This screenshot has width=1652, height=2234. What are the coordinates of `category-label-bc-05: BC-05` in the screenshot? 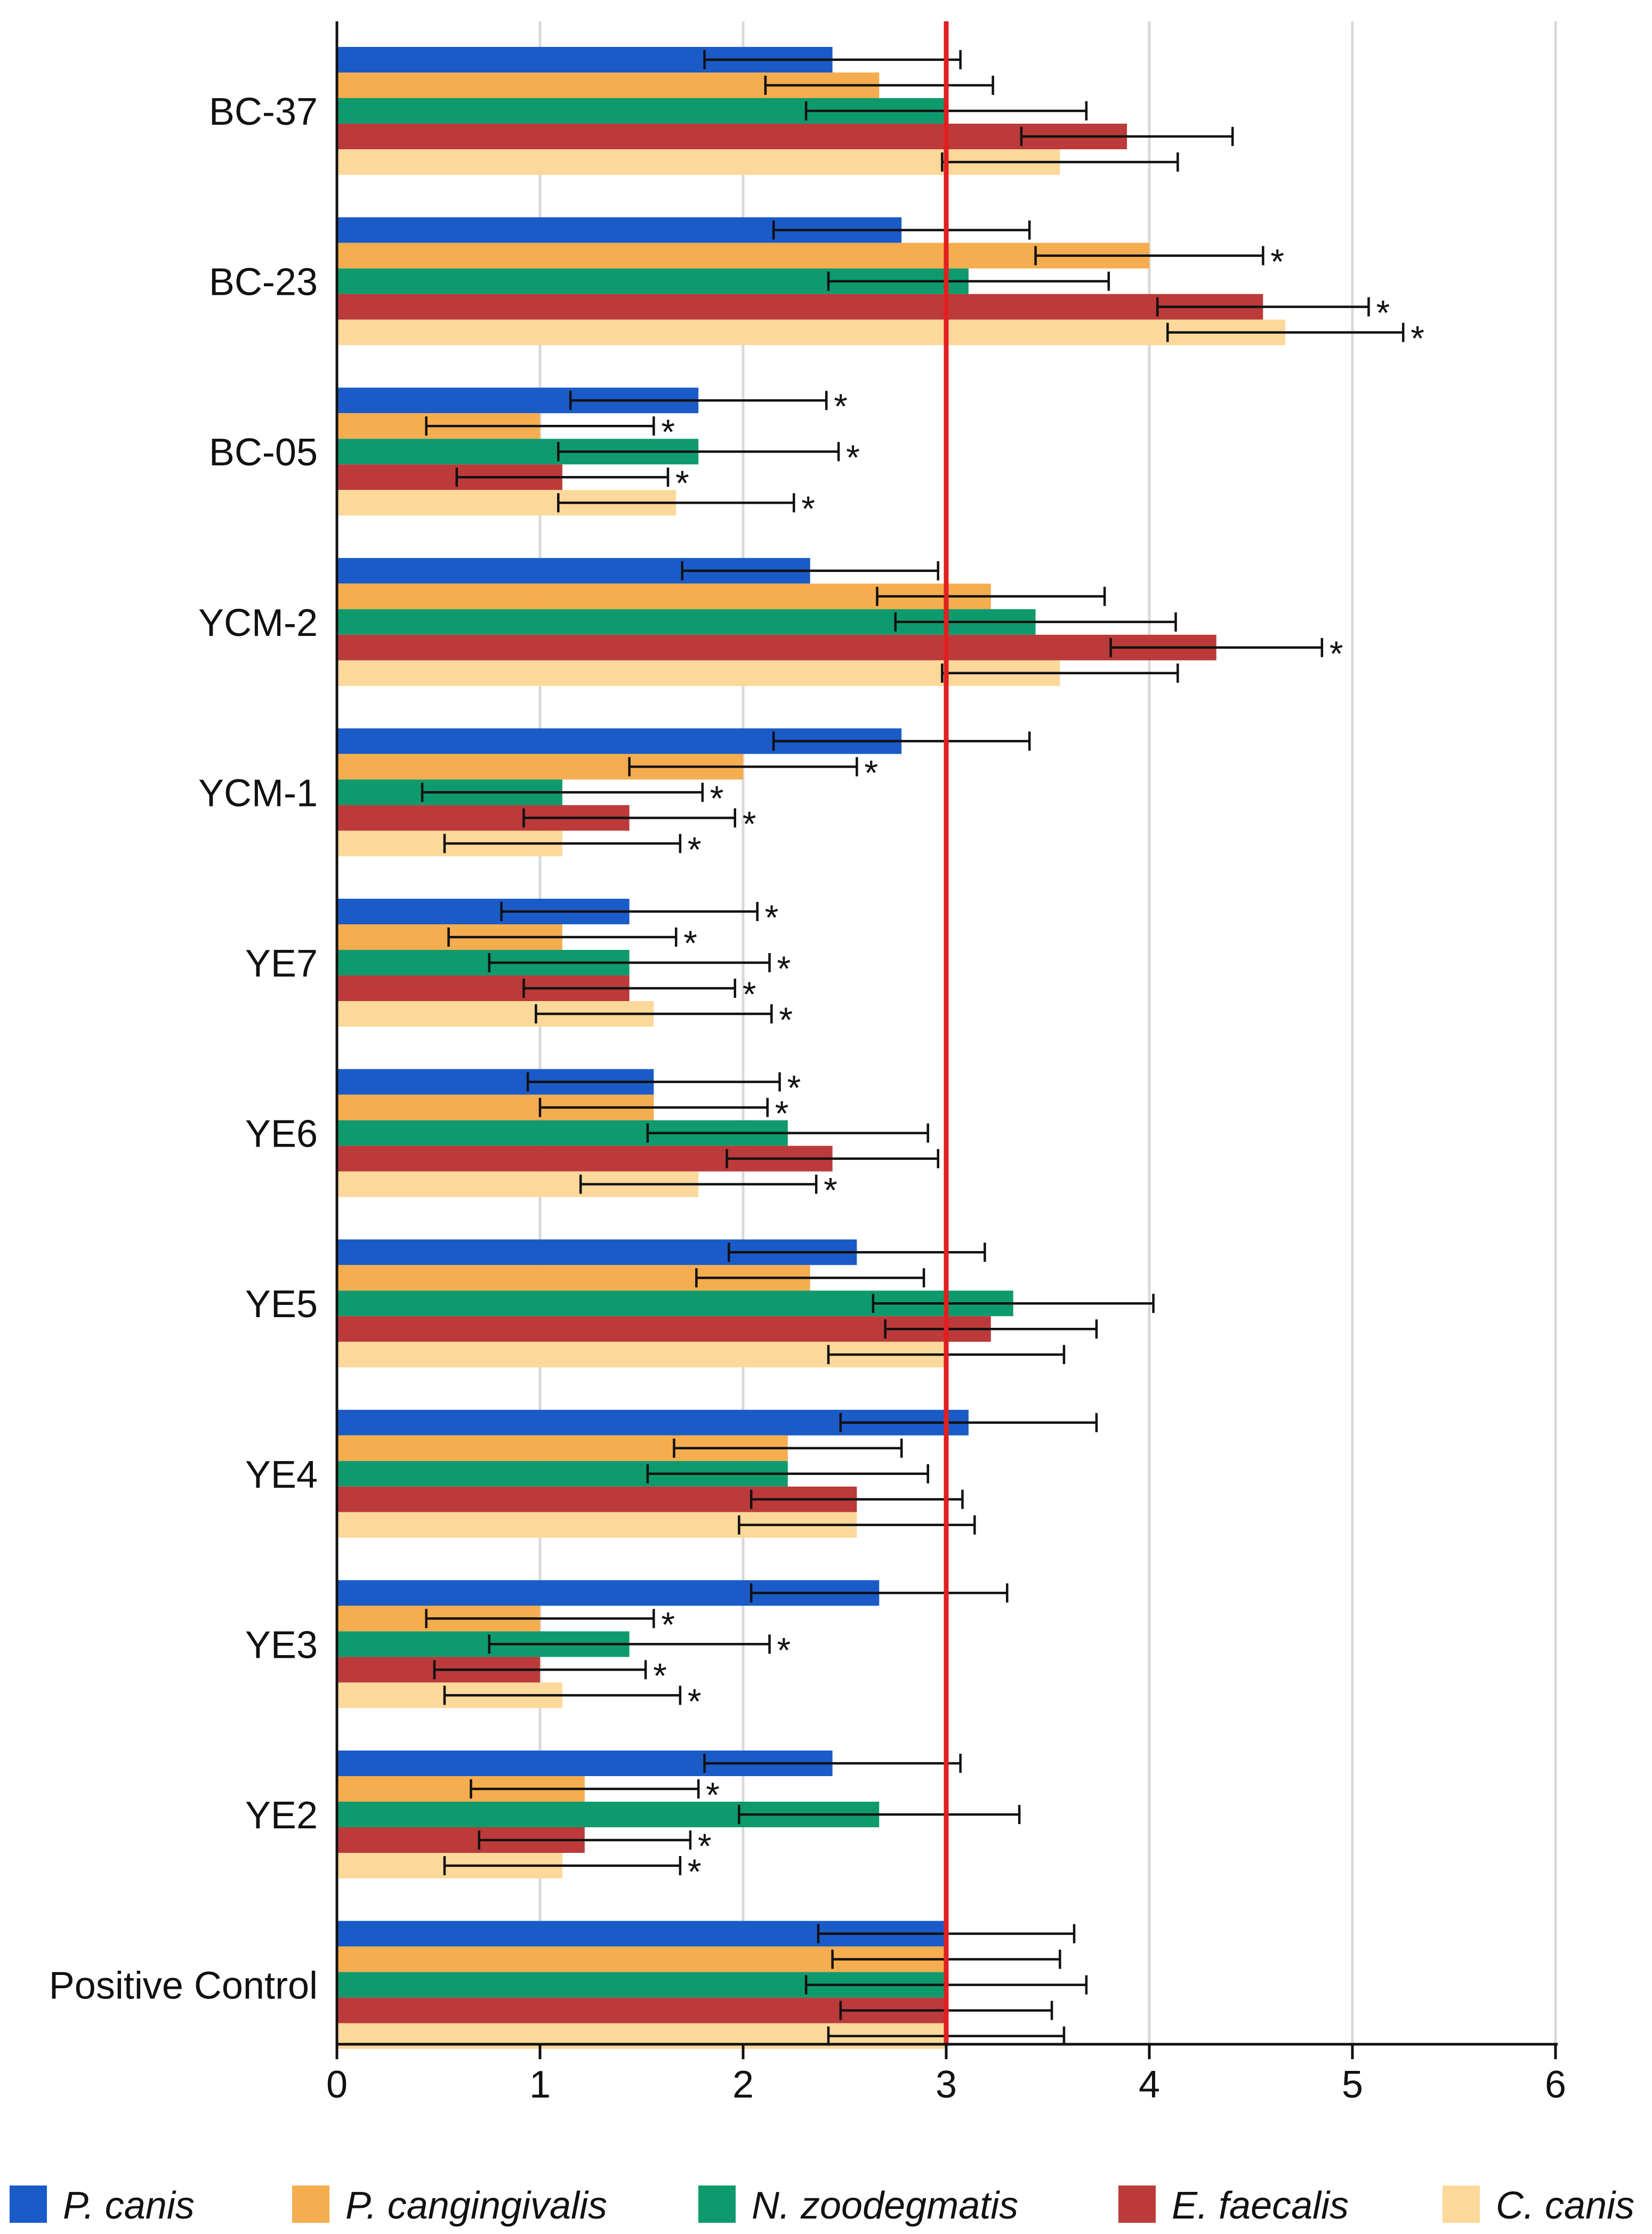 It's located at (263, 452).